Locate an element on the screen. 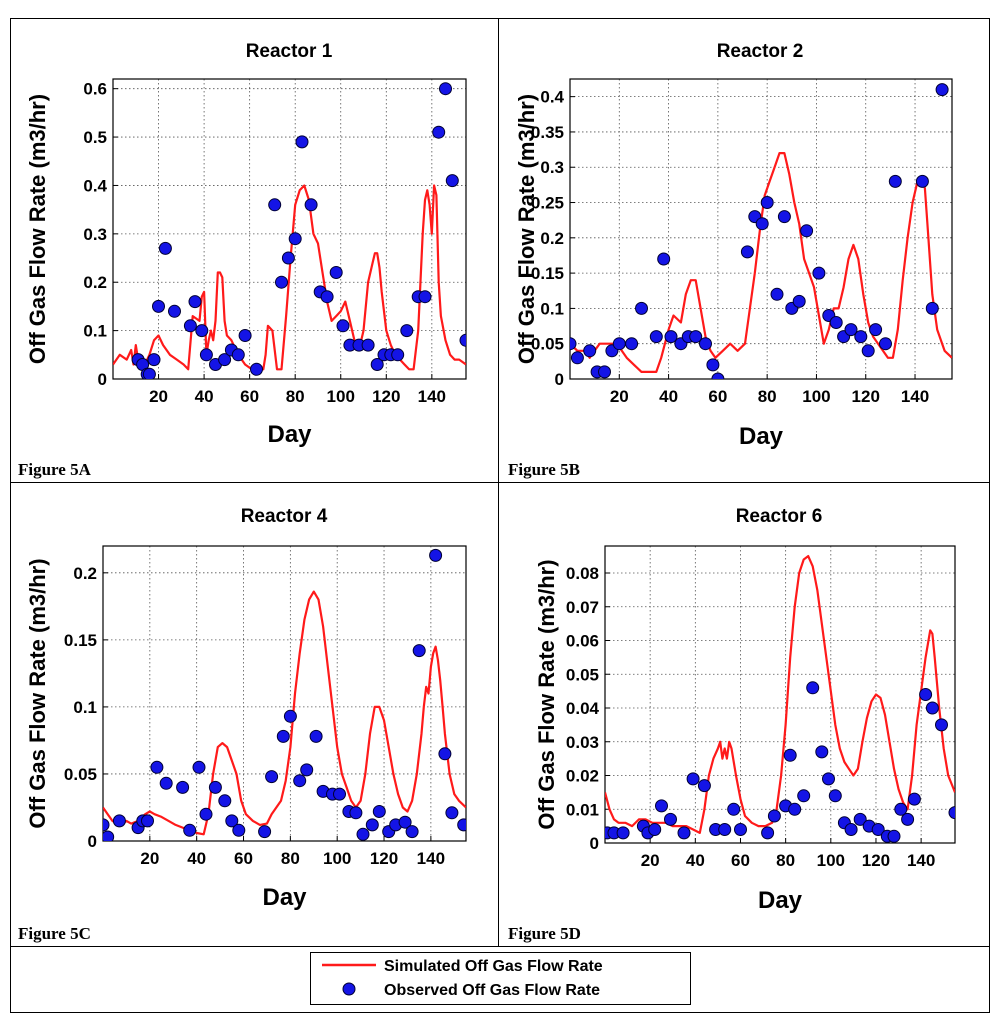 Image resolution: width=1000 pixels, height=1020 pixels. panel-label-5a: Figure 5A is located at coordinates (55, 469).